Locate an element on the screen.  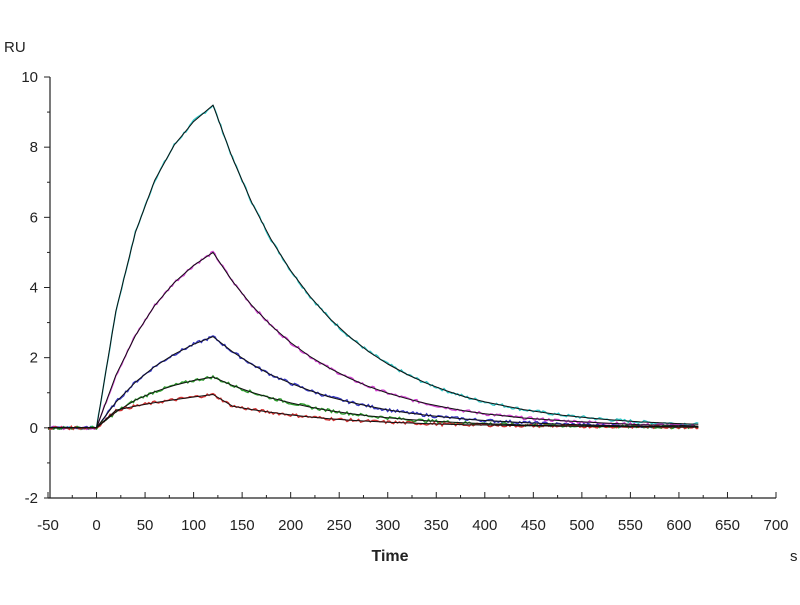
y-tick-label: -2 is located at coordinates (31, 498).